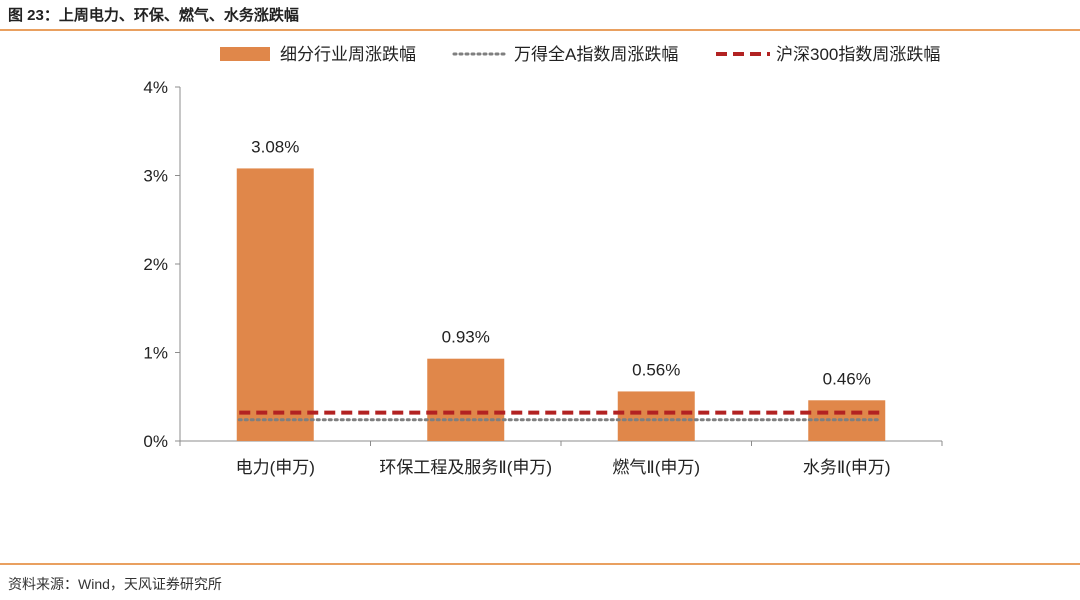 The image size is (1080, 600). What do you see at coordinates (540, 564) in the screenshot?
I see `bottom-rule` at bounding box center [540, 564].